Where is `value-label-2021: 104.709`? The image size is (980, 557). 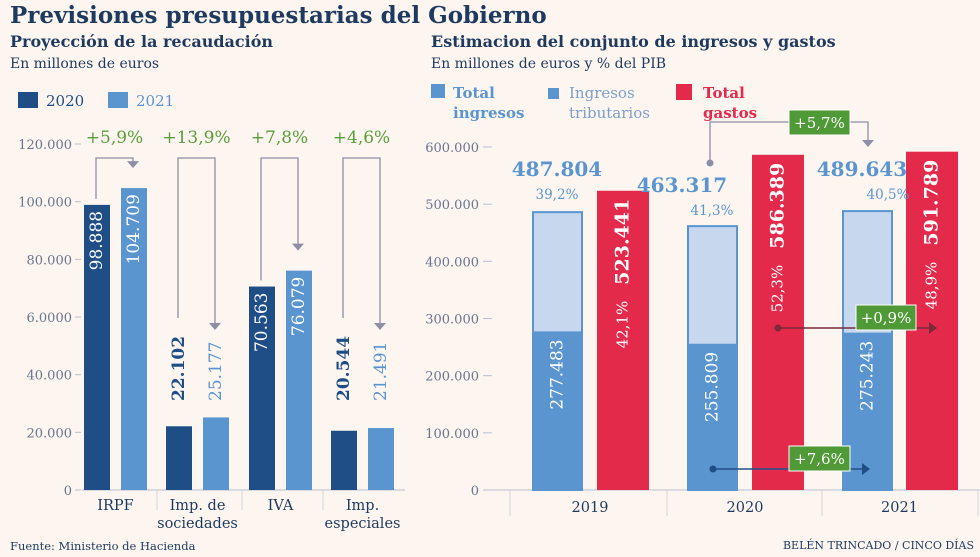
value-label-2021: 104.709 is located at coordinates (134, 229).